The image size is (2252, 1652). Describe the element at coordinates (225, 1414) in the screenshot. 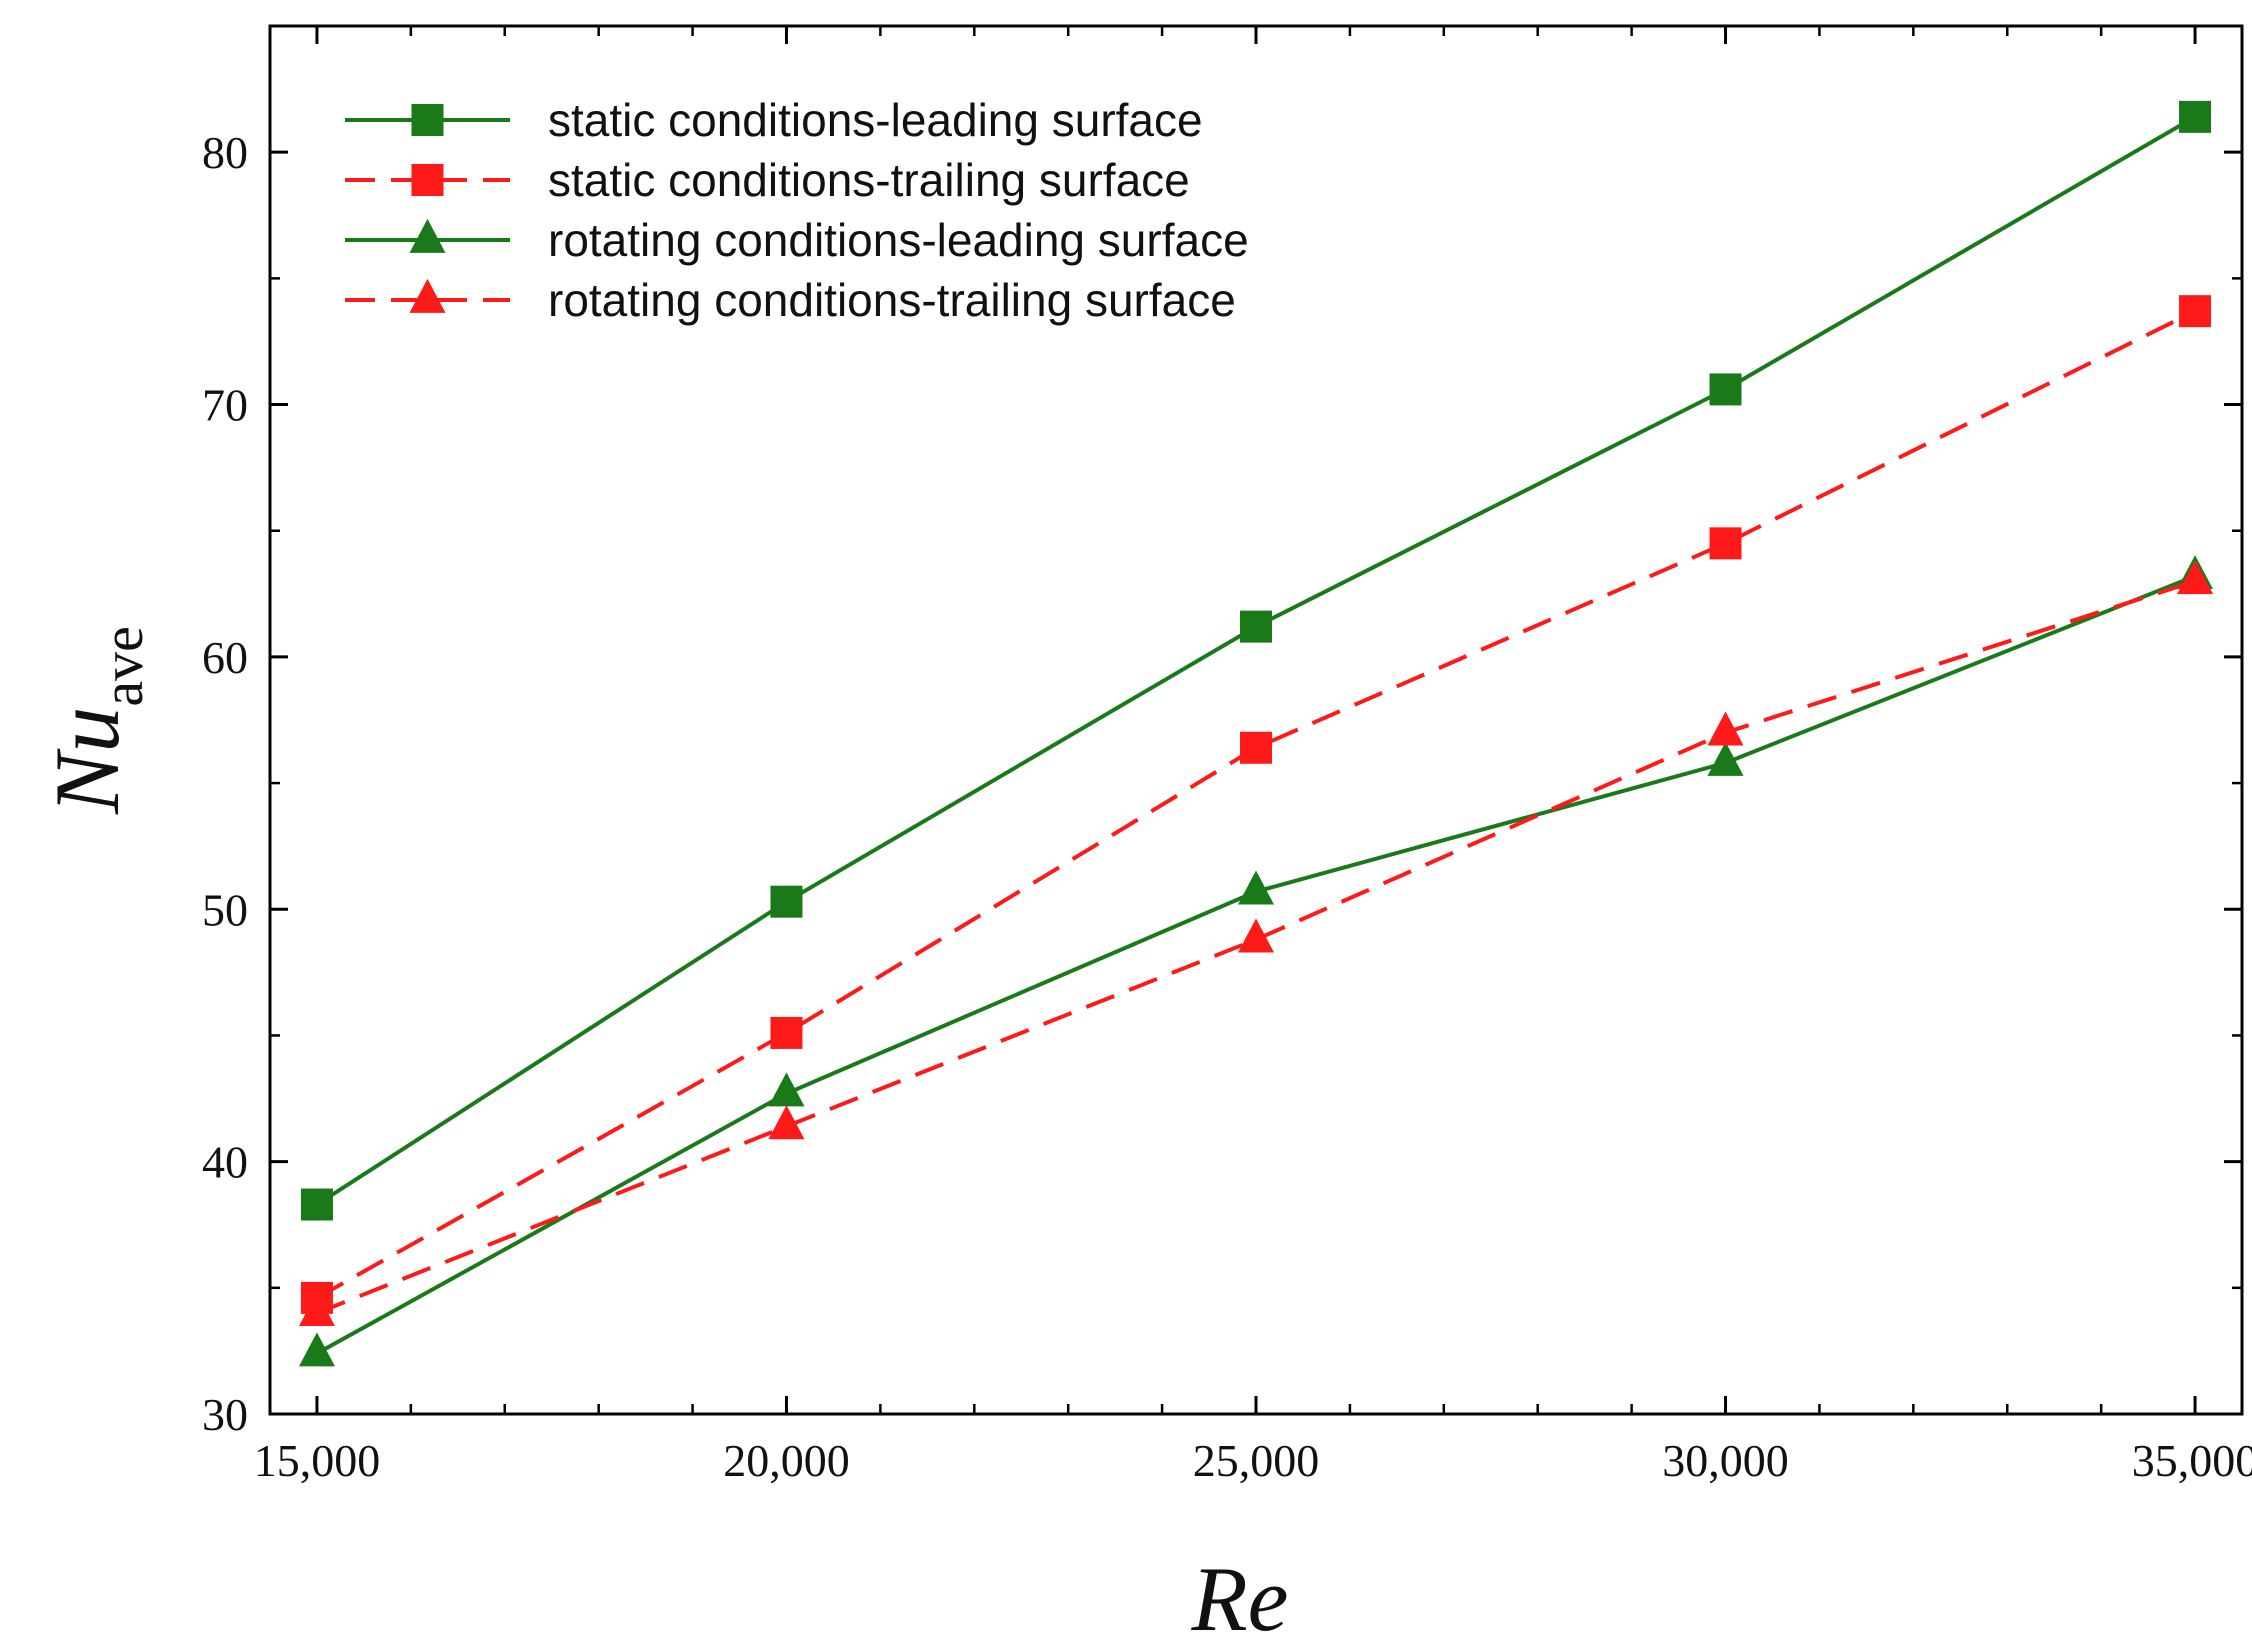

I see `y-tick-label: 30` at that location.